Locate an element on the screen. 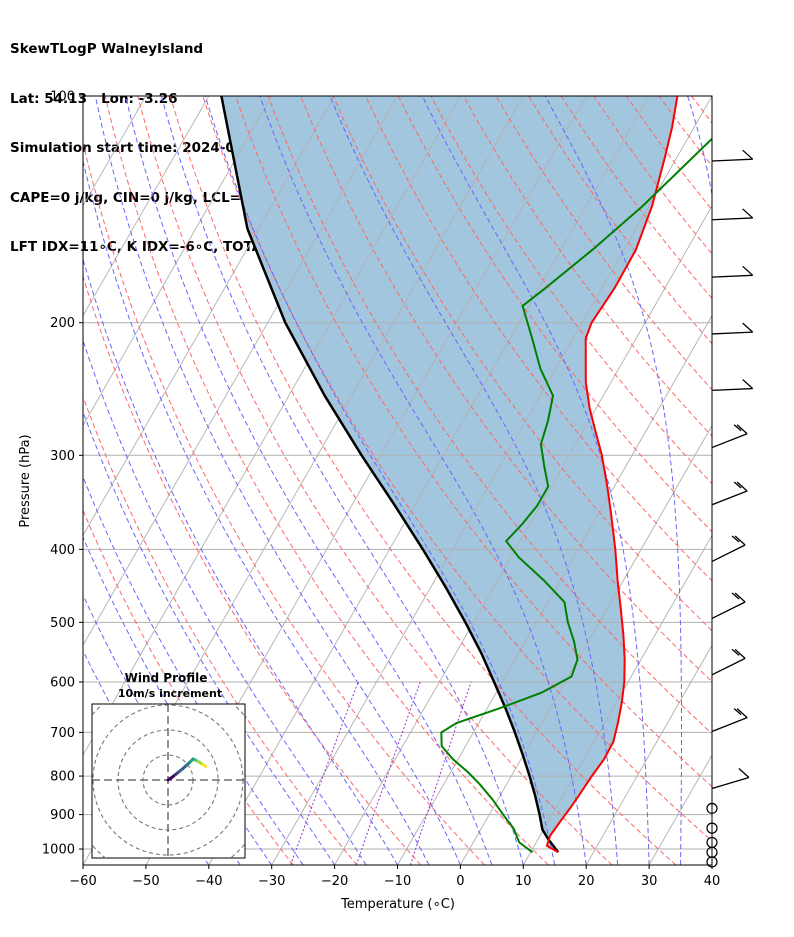 This screenshot has width=794, height=937. x-tick-label: −60 is located at coordinates (82, 881).